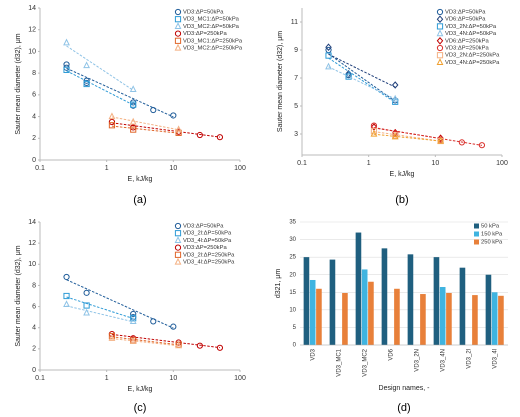 The width and height of the screenshot is (520, 417). I want to click on y-axis-title: d321, μm, so click(278, 283).